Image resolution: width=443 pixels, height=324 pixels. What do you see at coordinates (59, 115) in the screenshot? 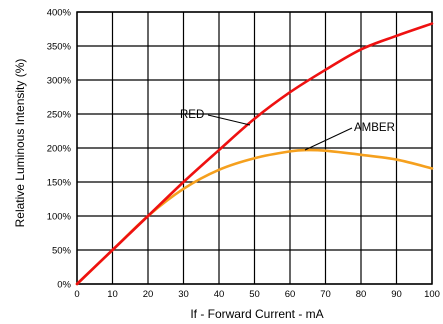
I see `y-tick-label: 250%` at bounding box center [59, 115].